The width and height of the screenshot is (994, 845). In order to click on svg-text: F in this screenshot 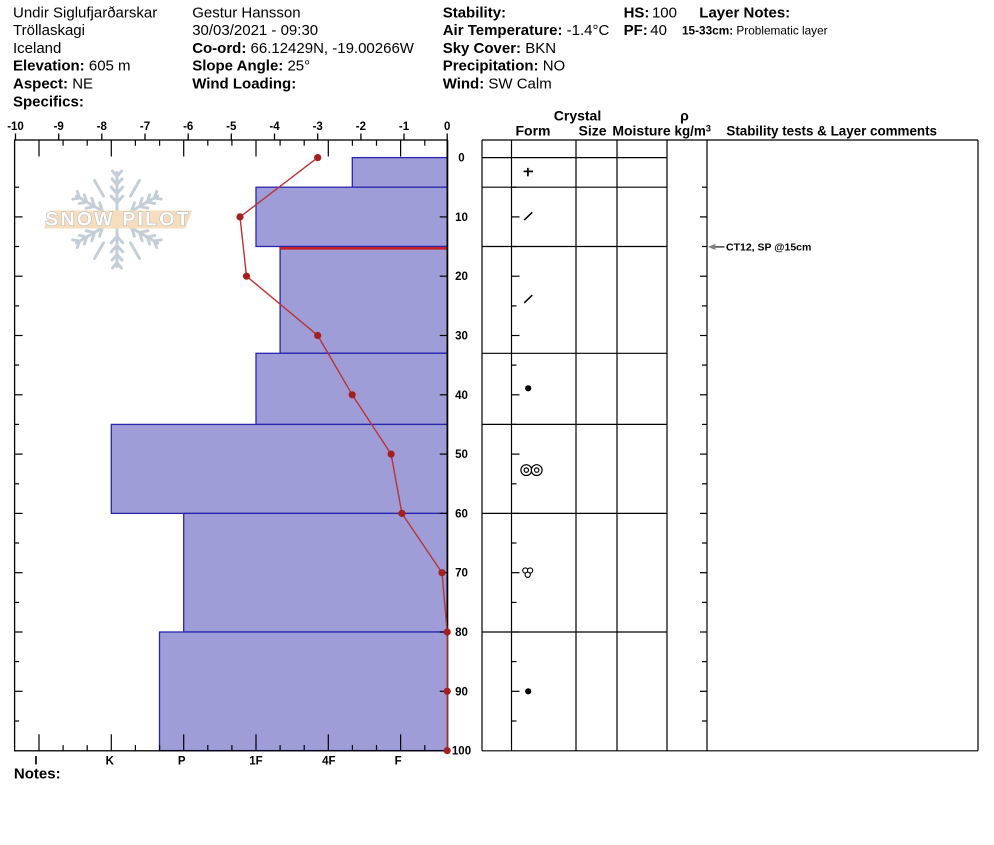, I will do `click(398, 761)`.